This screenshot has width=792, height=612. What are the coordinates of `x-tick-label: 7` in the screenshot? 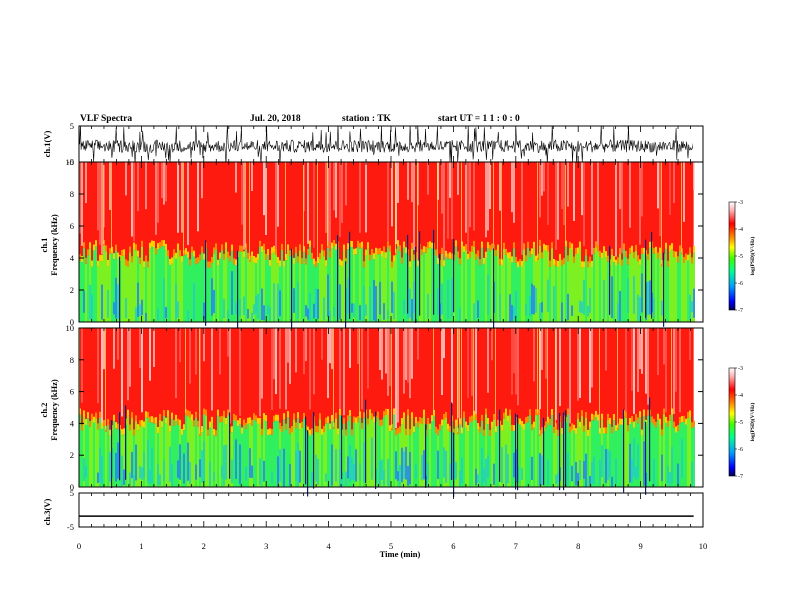 It's located at (516, 546).